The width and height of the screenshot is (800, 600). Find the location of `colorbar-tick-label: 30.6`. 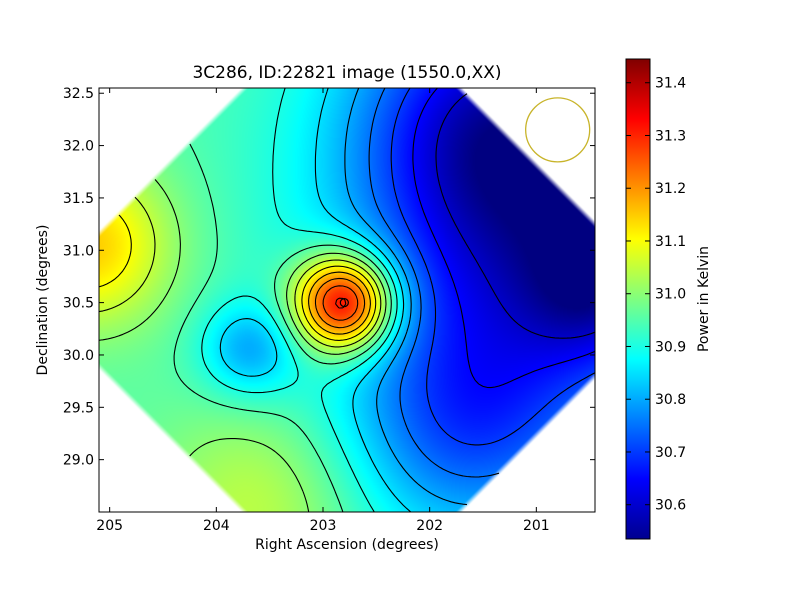

colorbar-tick-label: 30.6 is located at coordinates (670, 506).